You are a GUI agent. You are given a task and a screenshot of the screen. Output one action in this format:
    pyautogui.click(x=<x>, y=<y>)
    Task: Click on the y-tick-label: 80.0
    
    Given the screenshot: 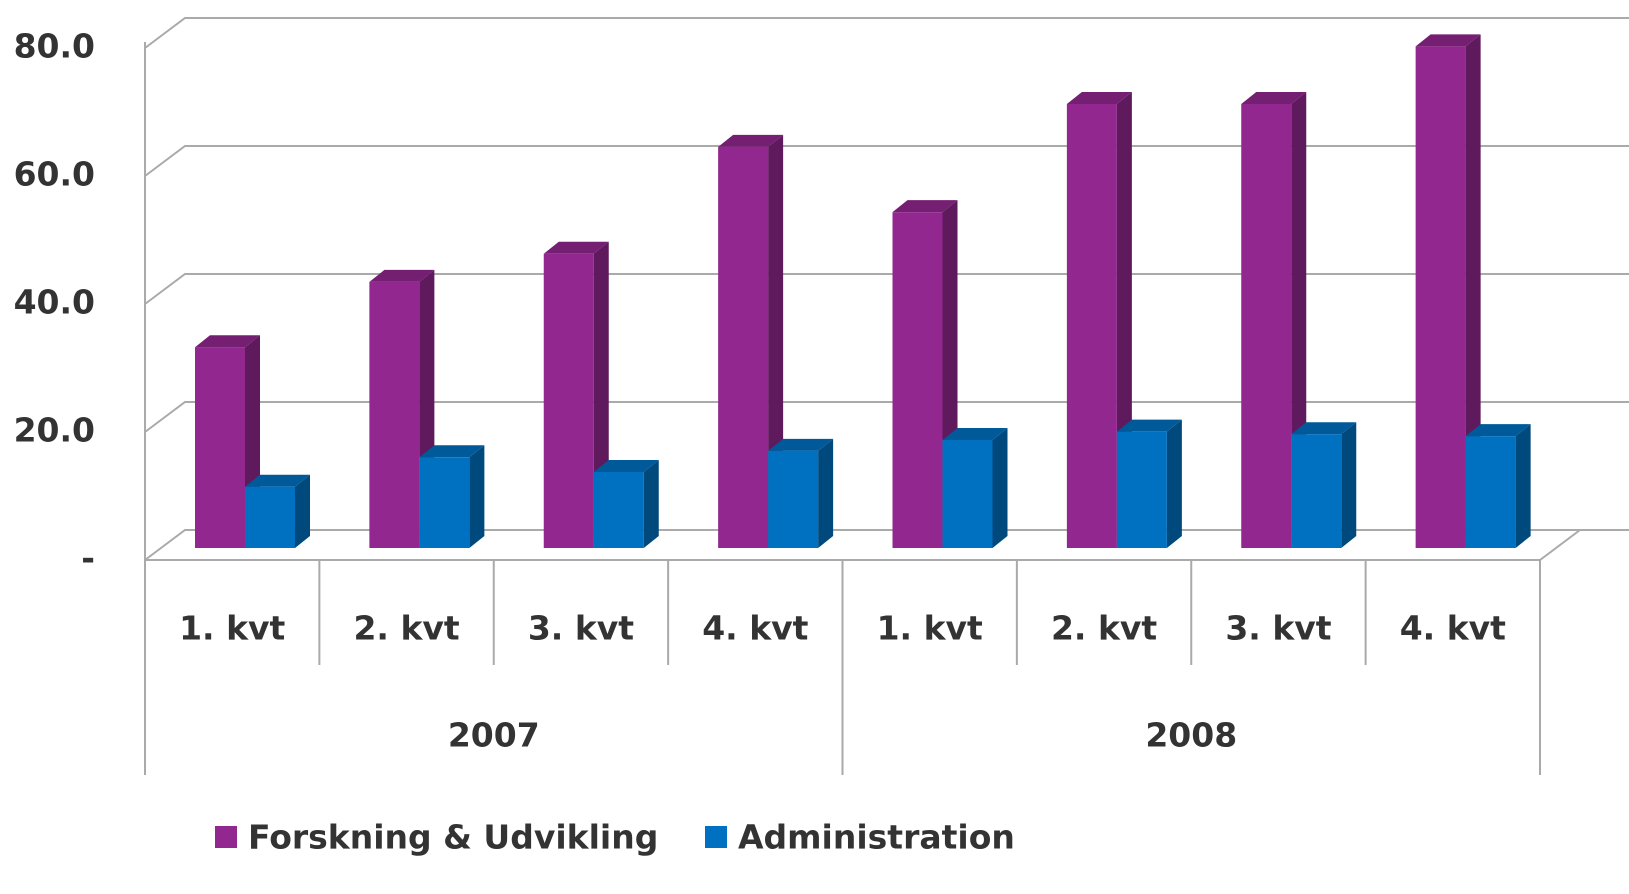 What is the action you would take?
    pyautogui.click(x=54, y=46)
    